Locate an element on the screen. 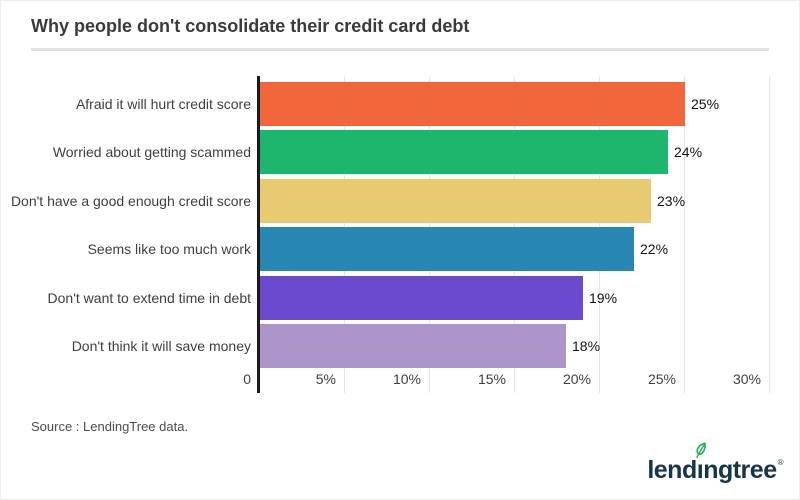 The height and width of the screenshot is (500, 800). y-axis-line is located at coordinates (258, 234).